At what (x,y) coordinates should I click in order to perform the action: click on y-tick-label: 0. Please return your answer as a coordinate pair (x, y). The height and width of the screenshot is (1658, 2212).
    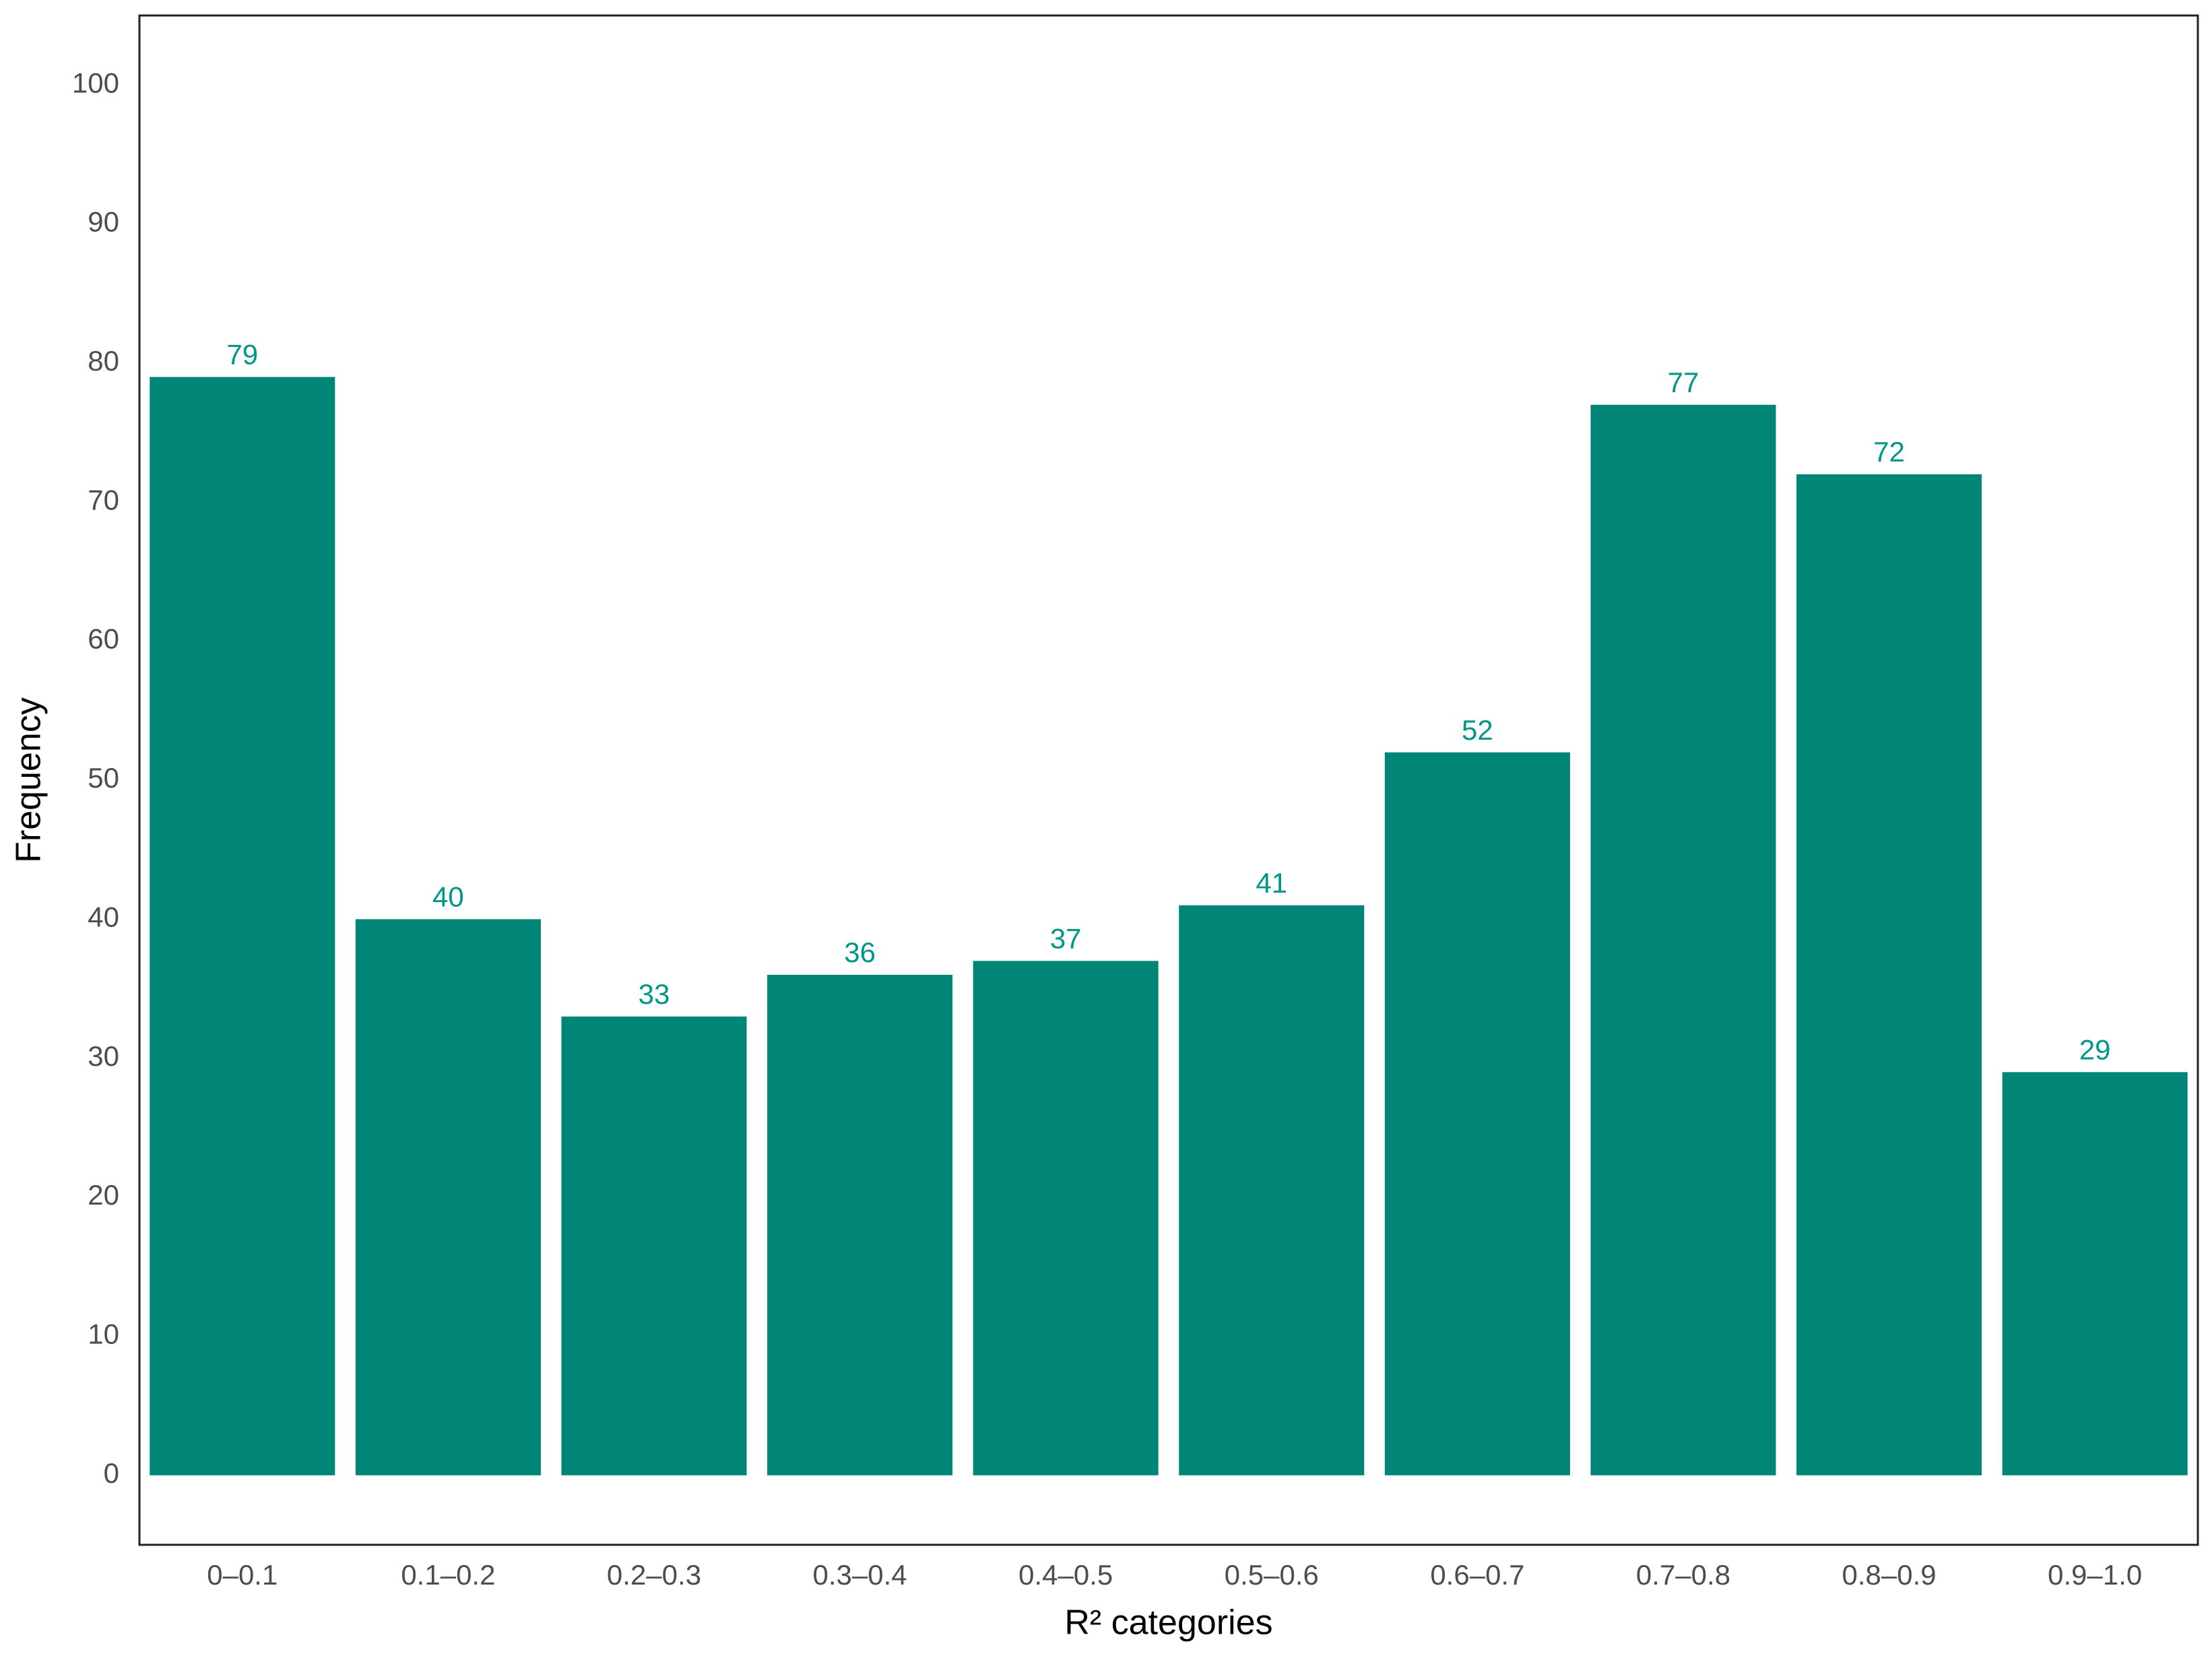
    Looking at the image, I should click on (111, 1473).